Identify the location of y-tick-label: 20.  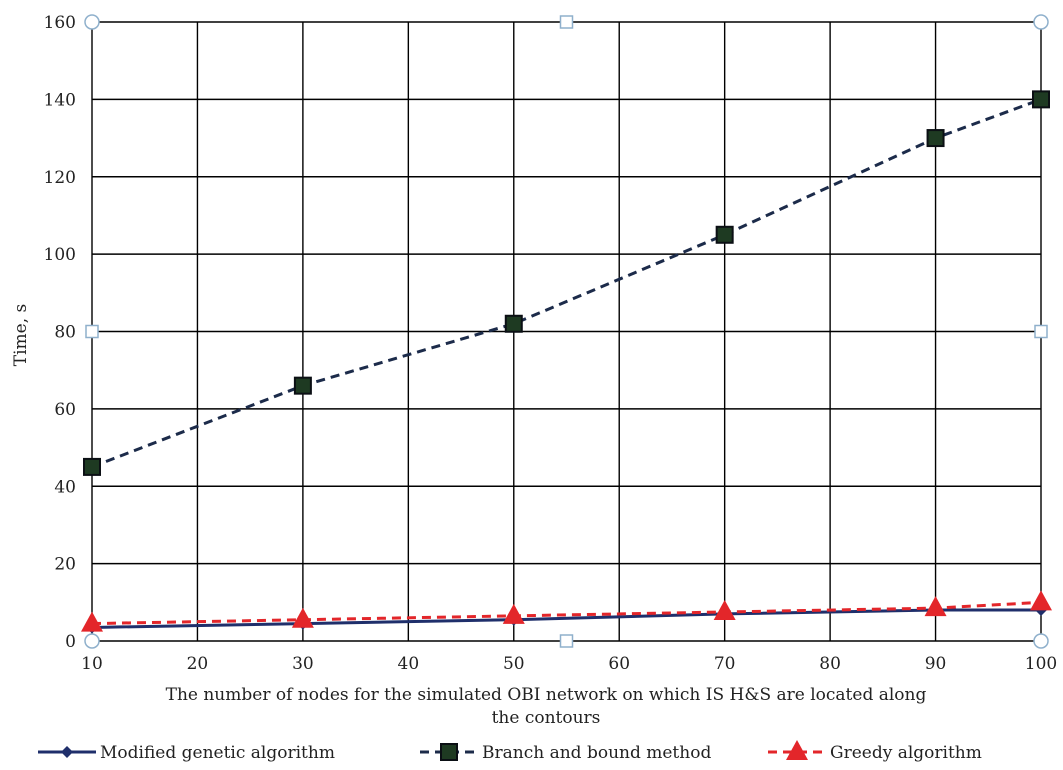
(65, 565).